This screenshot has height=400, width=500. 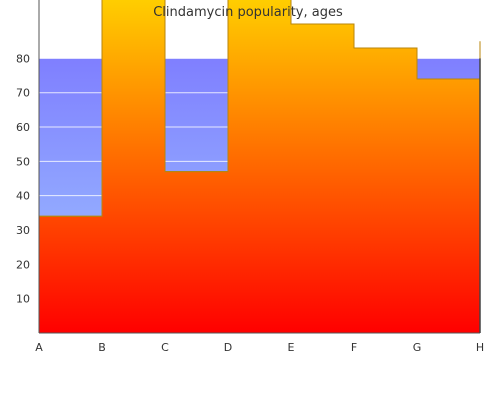 What do you see at coordinates (23, 230) in the screenshot?
I see `y-tick-label: 30` at bounding box center [23, 230].